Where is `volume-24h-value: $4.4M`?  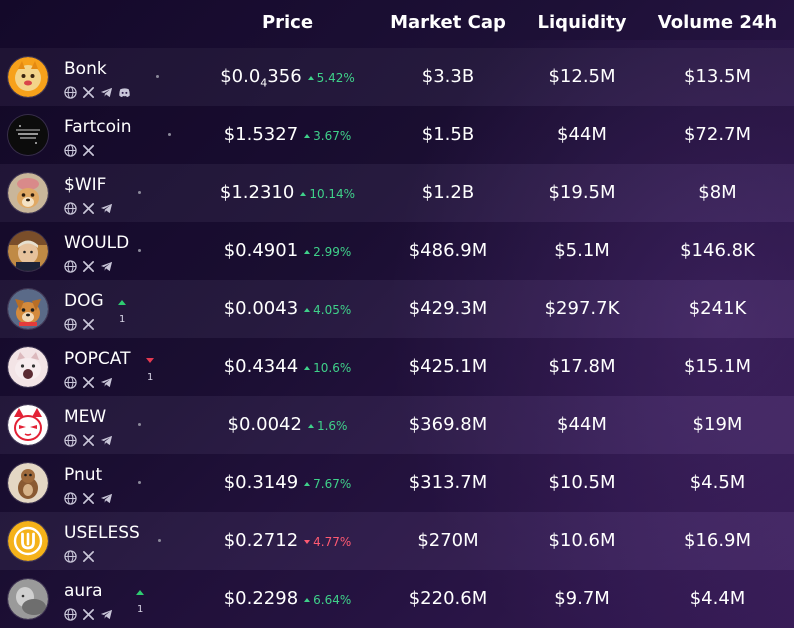 volume-24h-value: $4.4M is located at coordinates (717, 598).